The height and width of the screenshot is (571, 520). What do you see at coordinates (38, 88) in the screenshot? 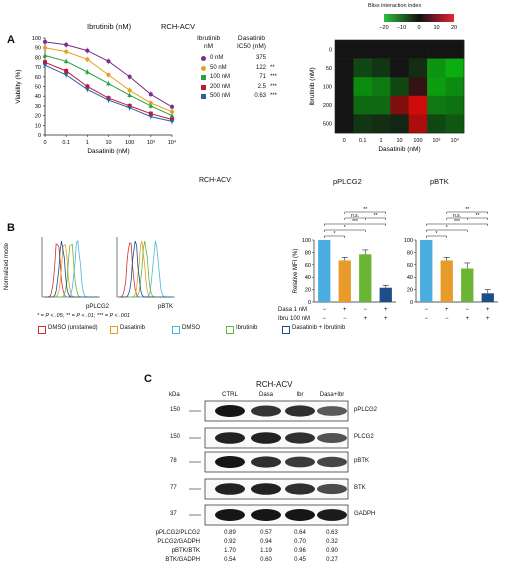
I see `y-tick-label: 50` at bounding box center [38, 88].